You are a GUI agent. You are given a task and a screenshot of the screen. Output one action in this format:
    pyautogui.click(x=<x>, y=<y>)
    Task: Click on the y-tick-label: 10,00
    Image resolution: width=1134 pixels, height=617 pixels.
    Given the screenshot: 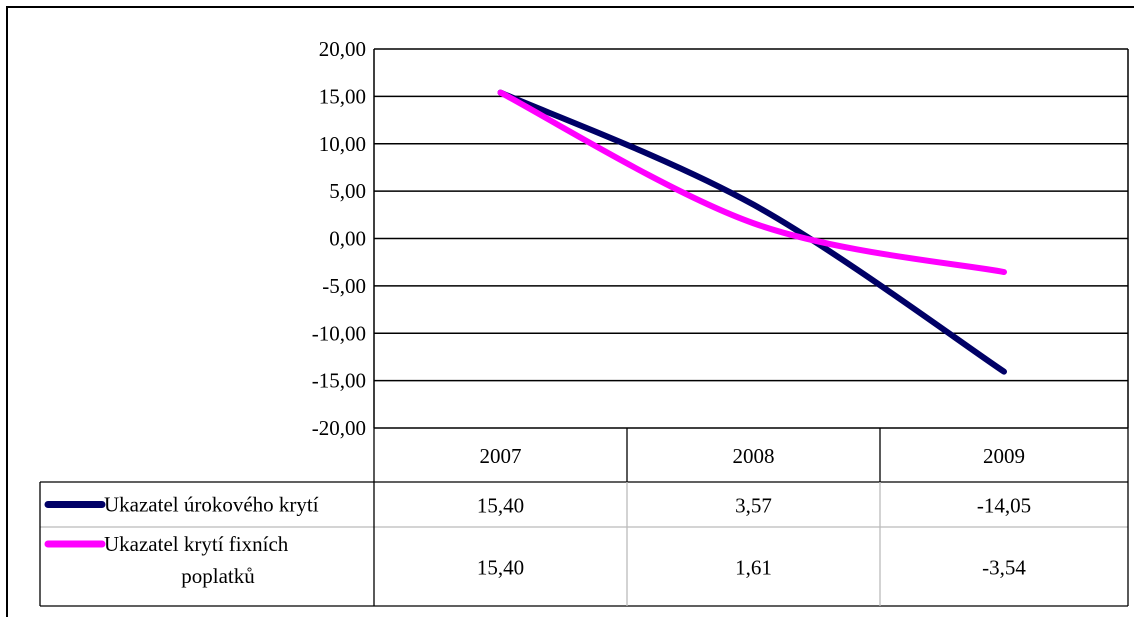 What is the action you would take?
    pyautogui.click(x=342, y=144)
    